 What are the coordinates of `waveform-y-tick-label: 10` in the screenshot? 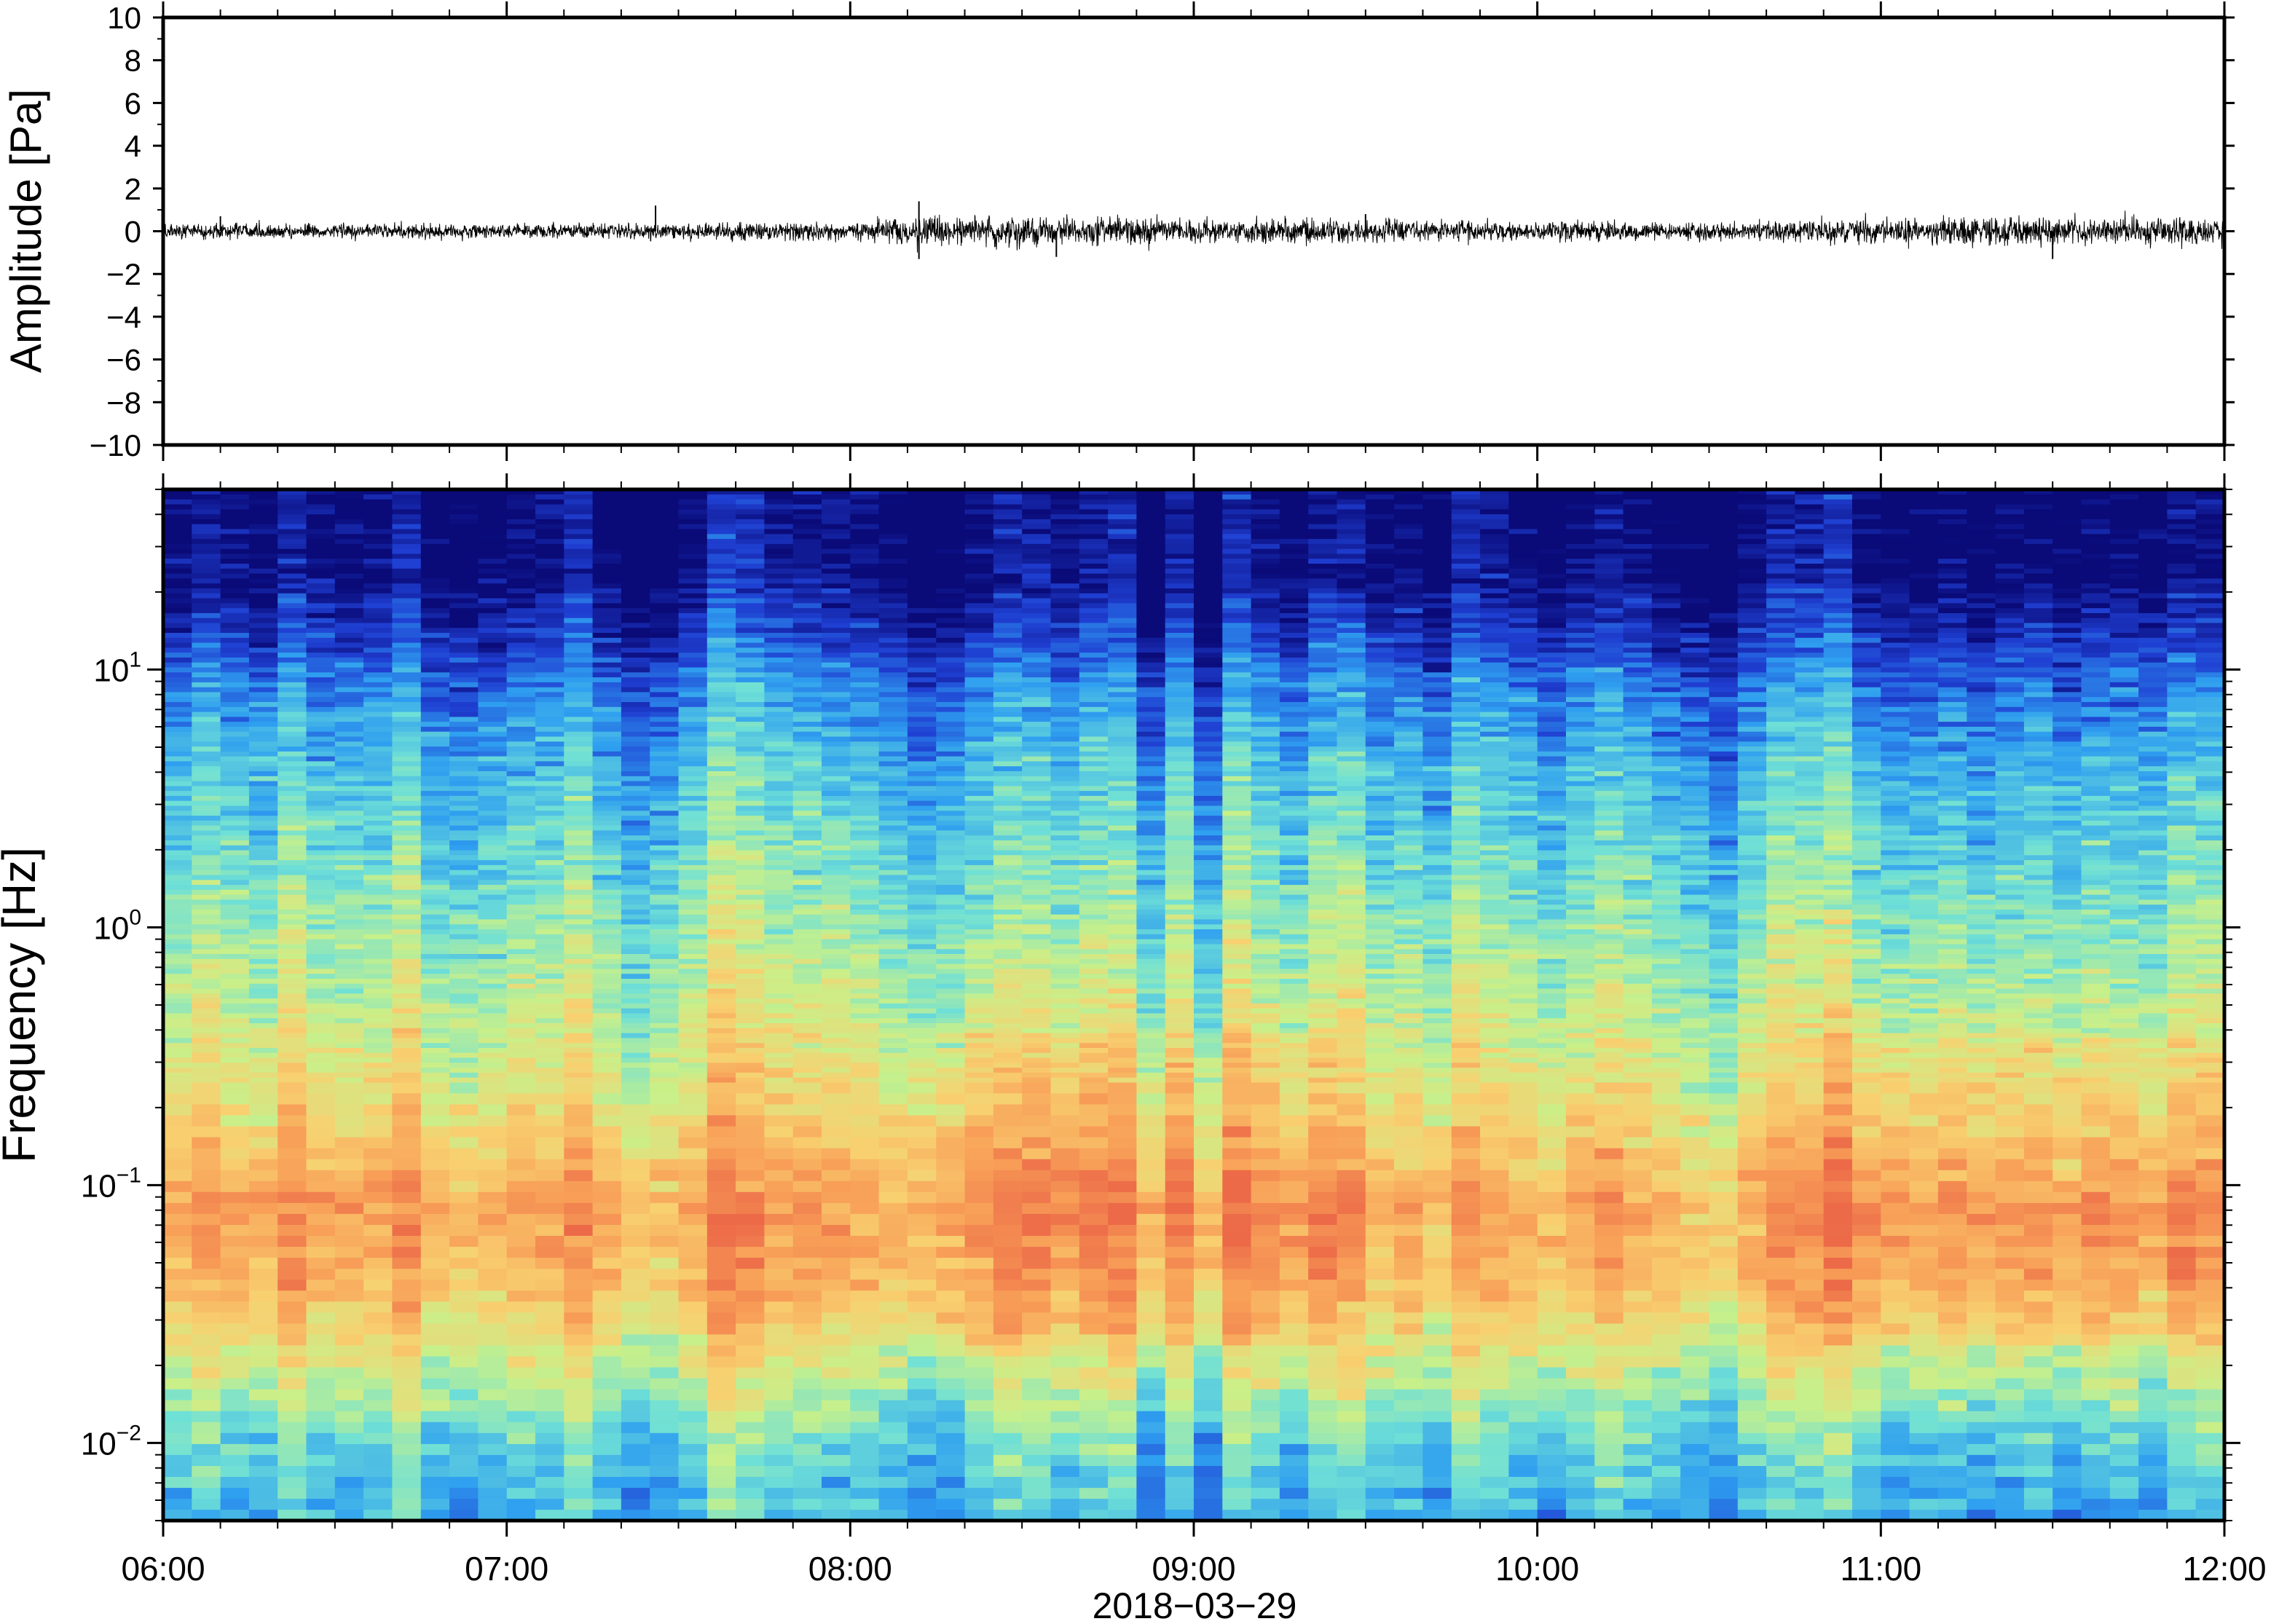 It's located at (124, 18).